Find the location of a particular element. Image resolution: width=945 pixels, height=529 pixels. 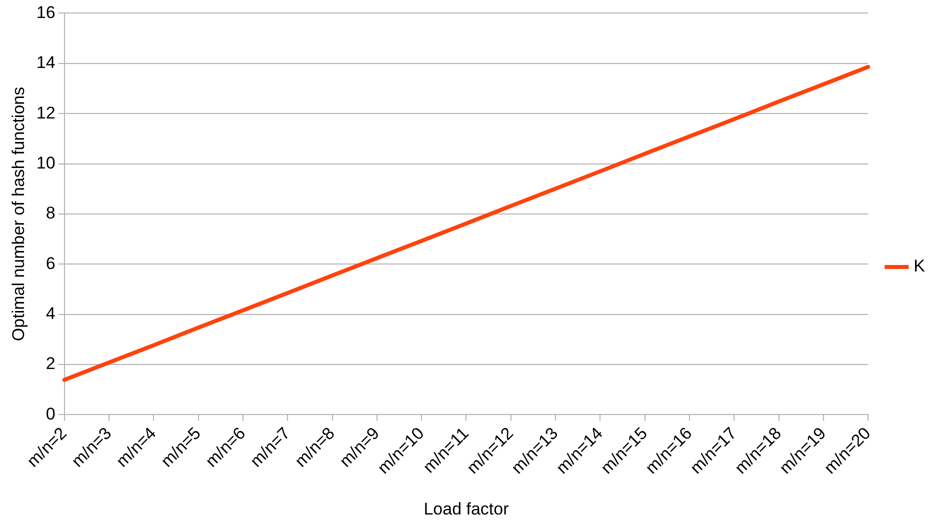

x-axis-title: Load factor is located at coordinates (467, 508).